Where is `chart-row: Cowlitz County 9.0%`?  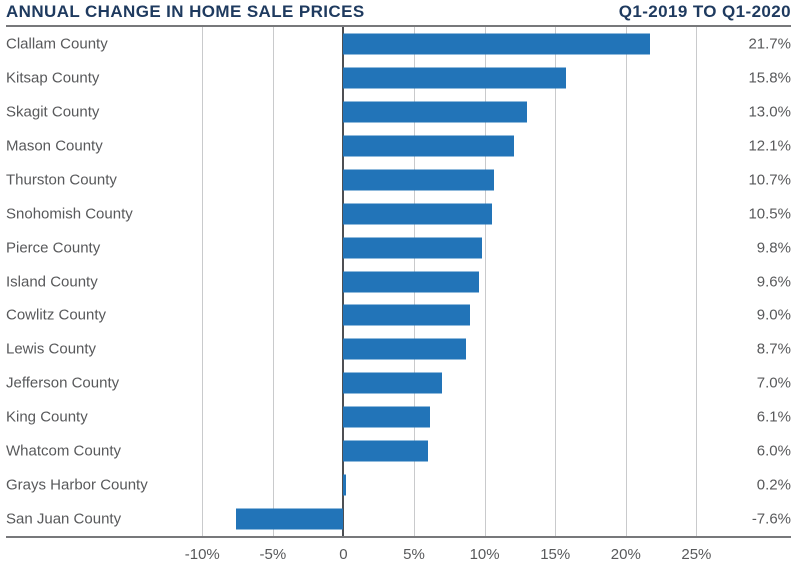
chart-row: Cowlitz County 9.0% is located at coordinates (398, 316).